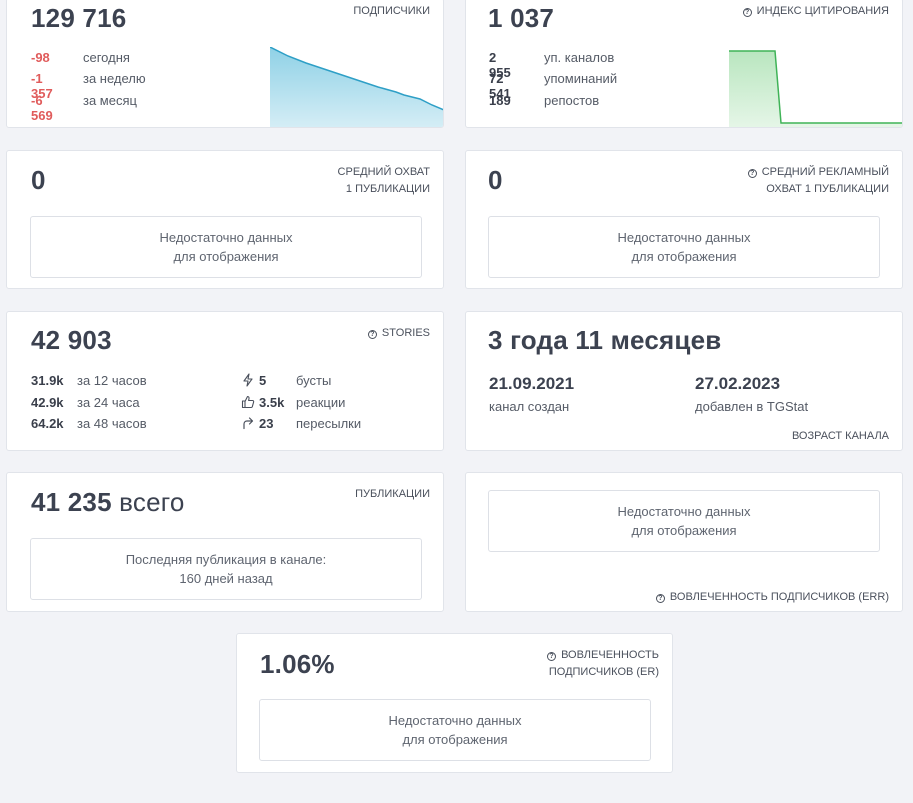 The width and height of the screenshot is (913, 803). What do you see at coordinates (383, 172) in the screenshot?
I see `label-line: СРЕДНИЙ ОХВАТ` at bounding box center [383, 172].